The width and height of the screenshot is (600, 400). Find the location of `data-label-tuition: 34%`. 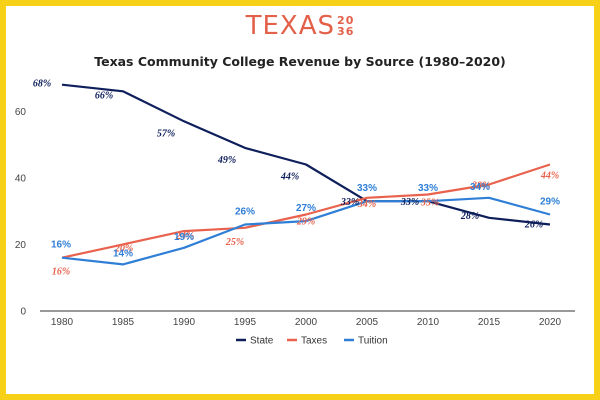

data-label-tuition: 34% is located at coordinates (480, 187).